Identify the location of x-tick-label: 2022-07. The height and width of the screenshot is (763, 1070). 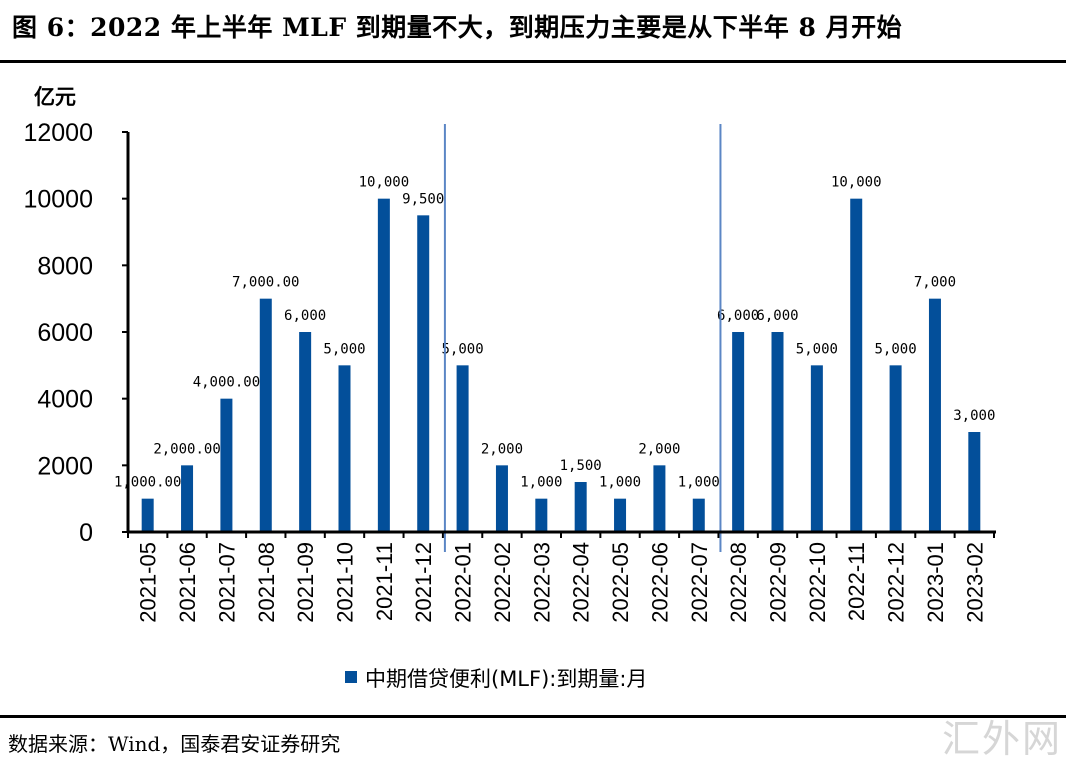
(699, 582).